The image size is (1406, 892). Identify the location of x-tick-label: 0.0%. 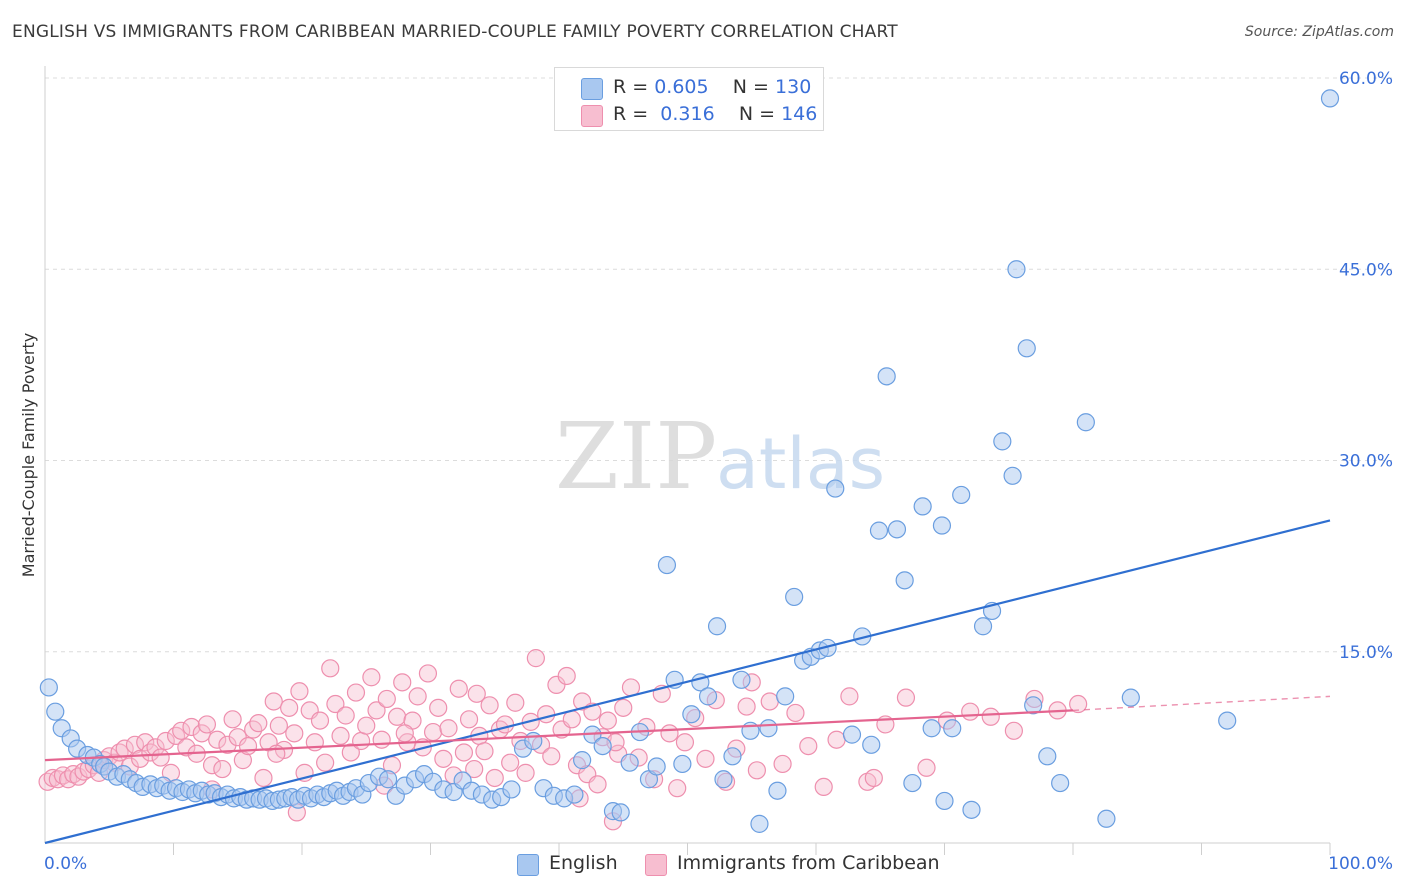
(65, 864).